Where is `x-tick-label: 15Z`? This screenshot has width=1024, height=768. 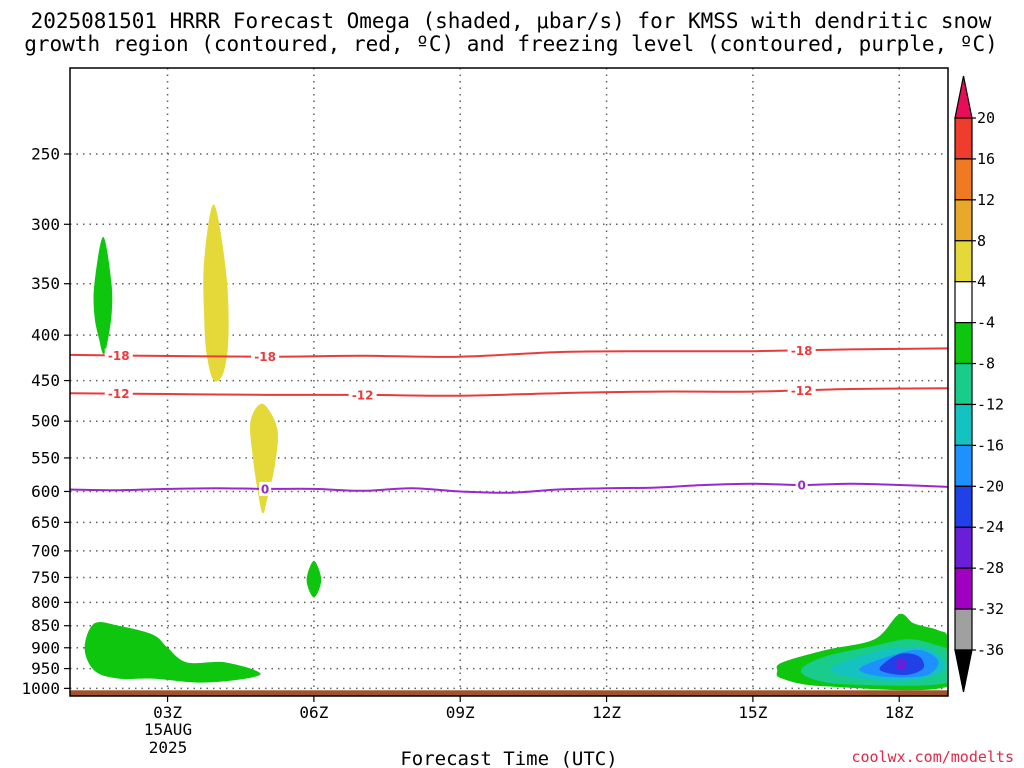
x-tick-label: 15Z is located at coordinates (752, 712).